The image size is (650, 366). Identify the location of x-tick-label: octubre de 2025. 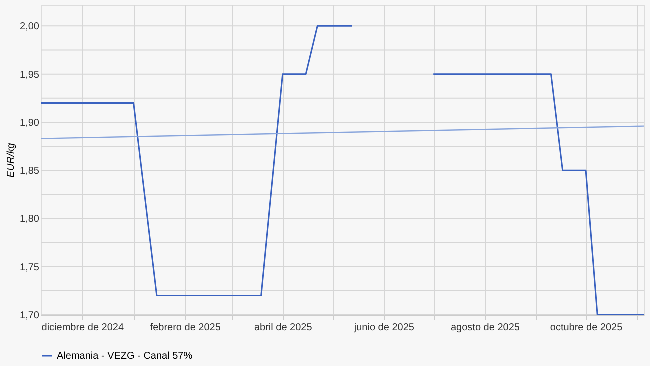
(587, 328).